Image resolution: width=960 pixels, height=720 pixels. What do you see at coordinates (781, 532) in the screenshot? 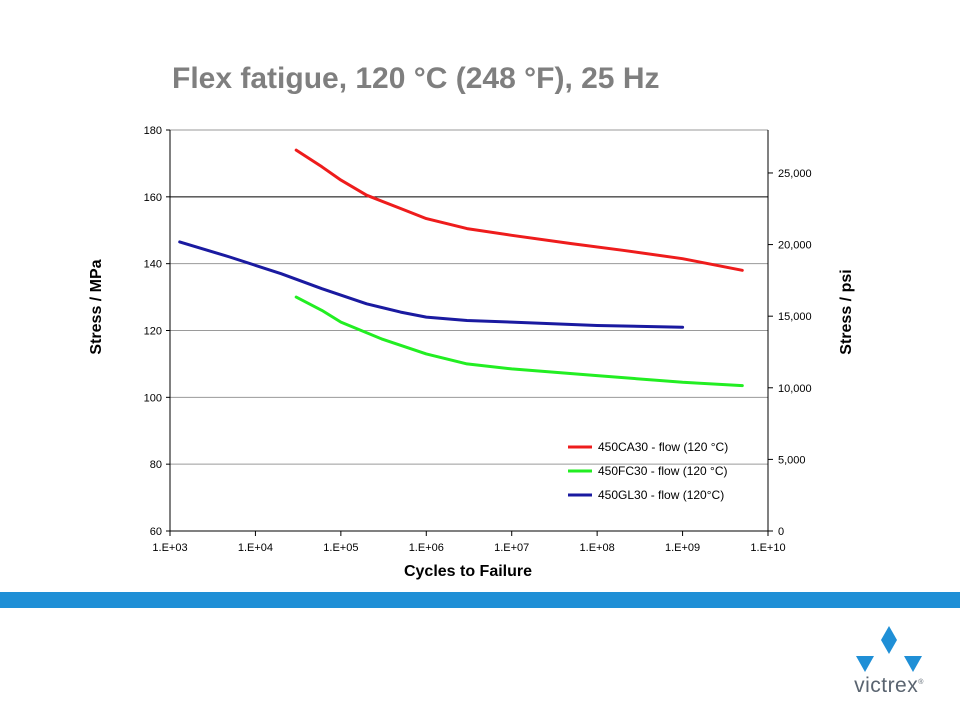
I see `y2-tick-label: 0` at bounding box center [781, 532].